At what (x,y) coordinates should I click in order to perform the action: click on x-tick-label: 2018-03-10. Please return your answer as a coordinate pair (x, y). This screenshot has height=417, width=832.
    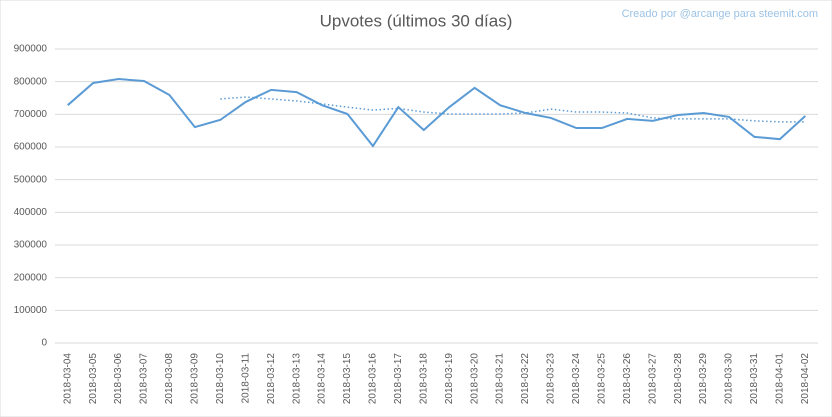
    Looking at the image, I should click on (220, 379).